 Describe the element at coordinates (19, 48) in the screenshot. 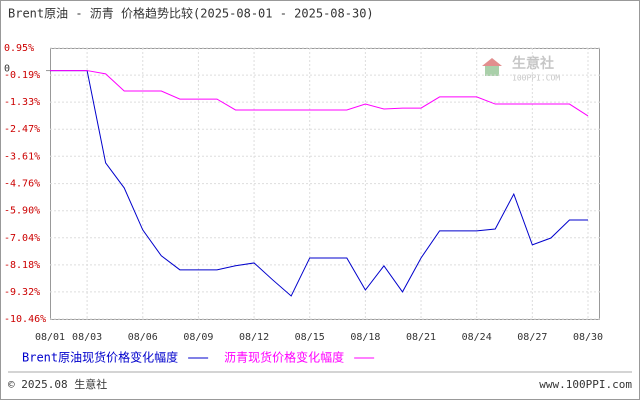

I see `y-tick-label: 0.95%` at that location.